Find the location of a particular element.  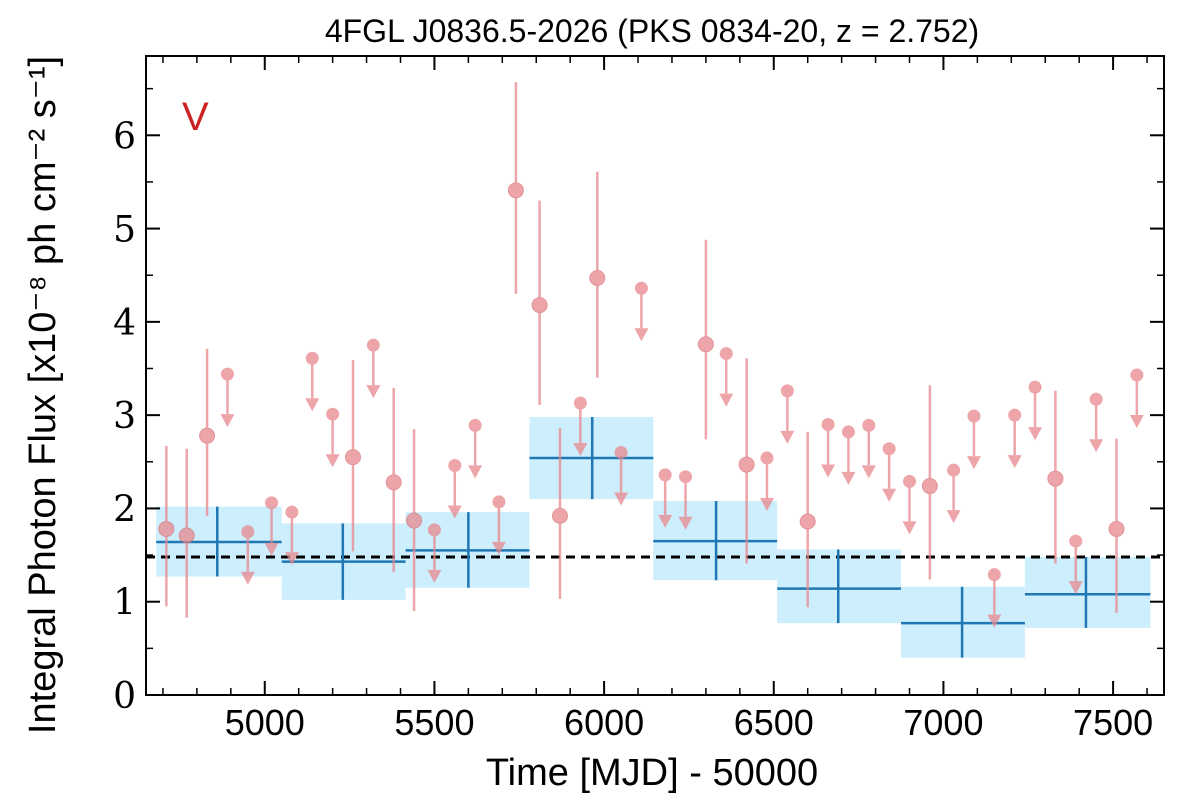

y-tick-label: 2 is located at coordinates (124, 509).